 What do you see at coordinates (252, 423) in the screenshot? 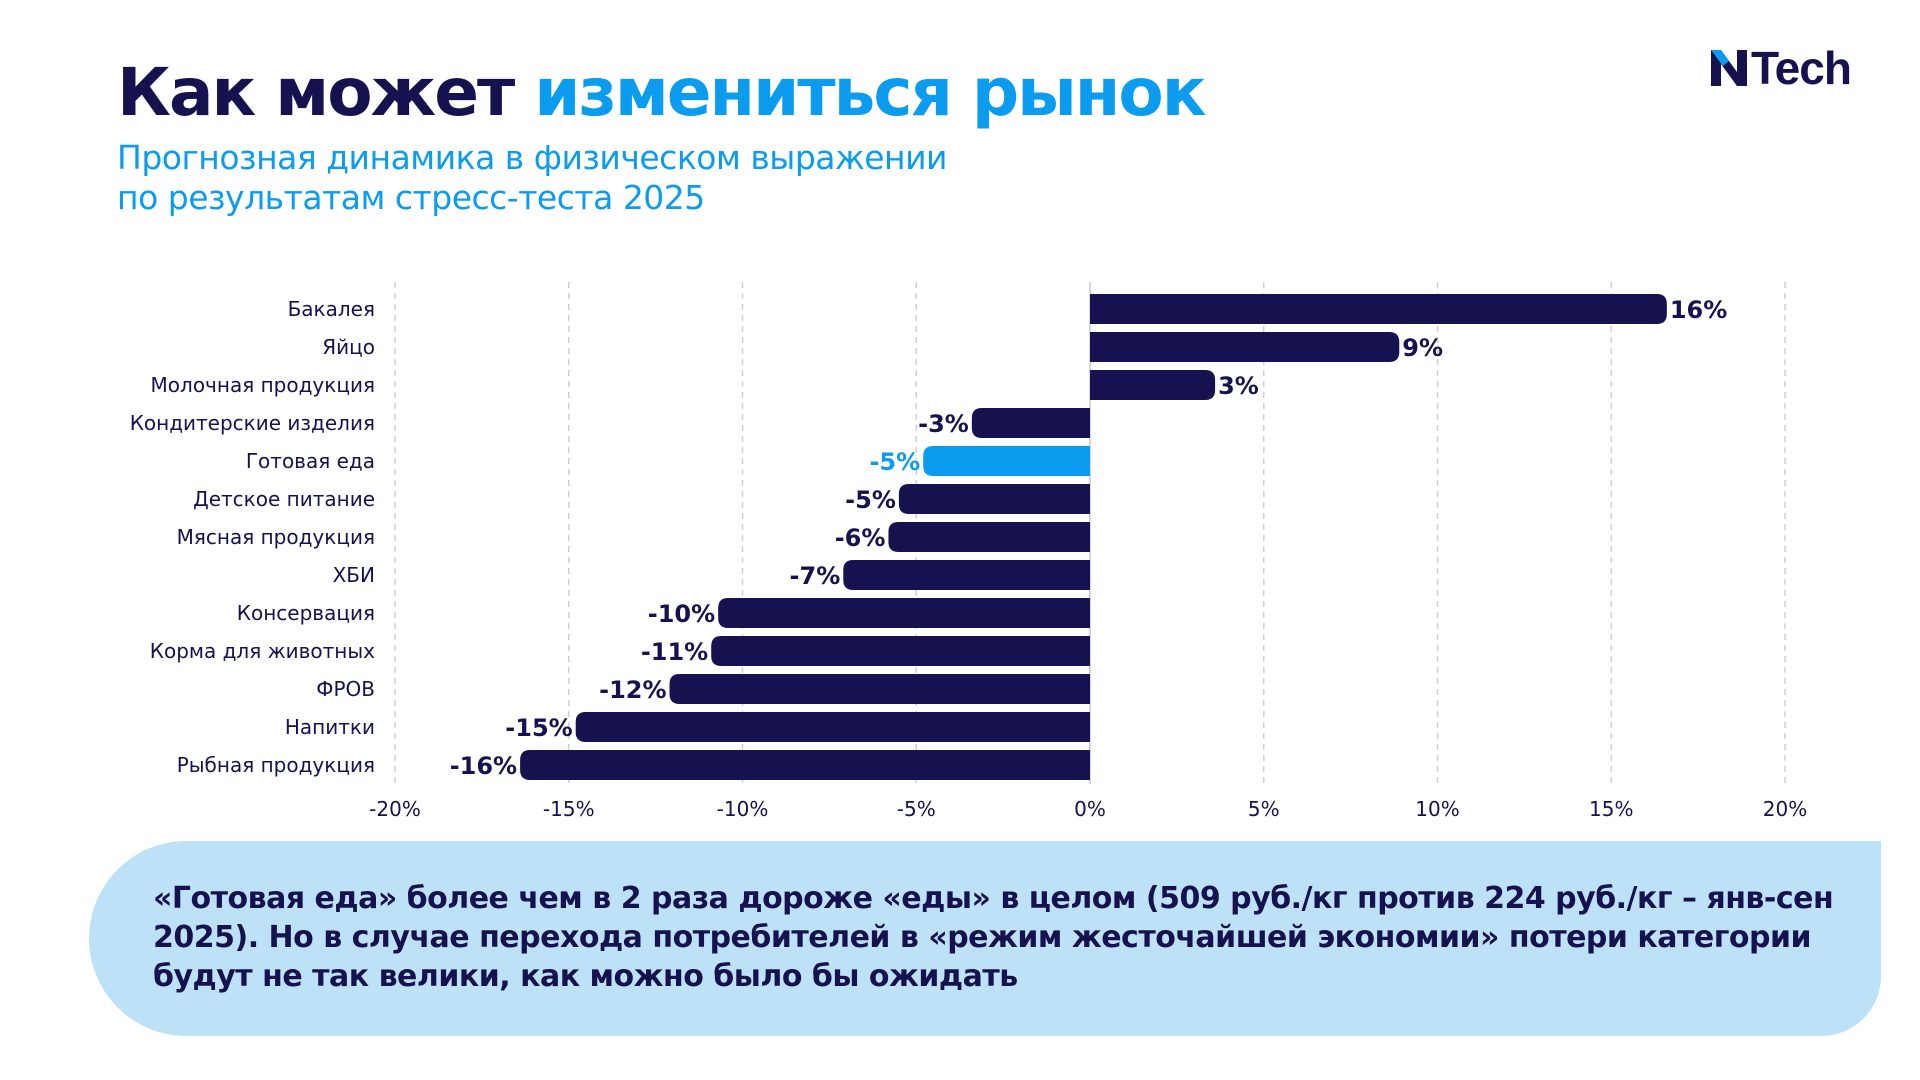
I see `category-label: Кондитерские изделия` at bounding box center [252, 423].